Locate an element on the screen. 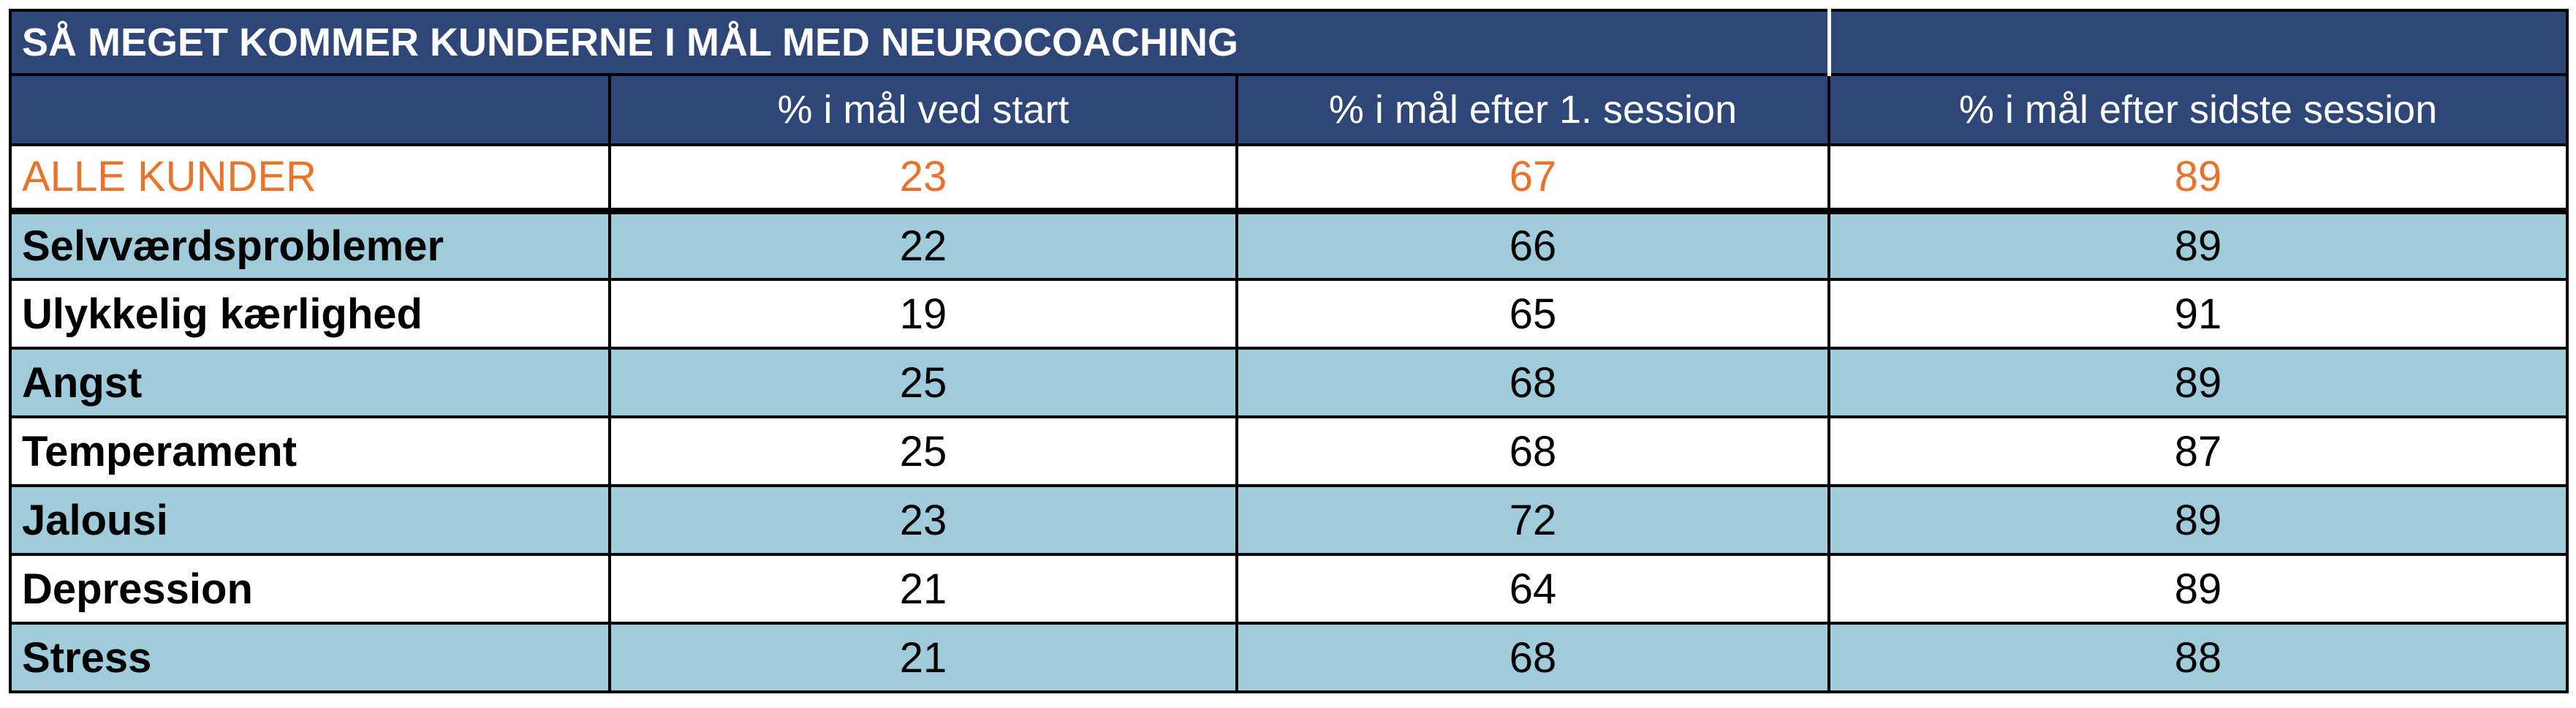 The height and width of the screenshot is (708, 2576). row-label: Ulykkelig kærlighed is located at coordinates (310, 314).